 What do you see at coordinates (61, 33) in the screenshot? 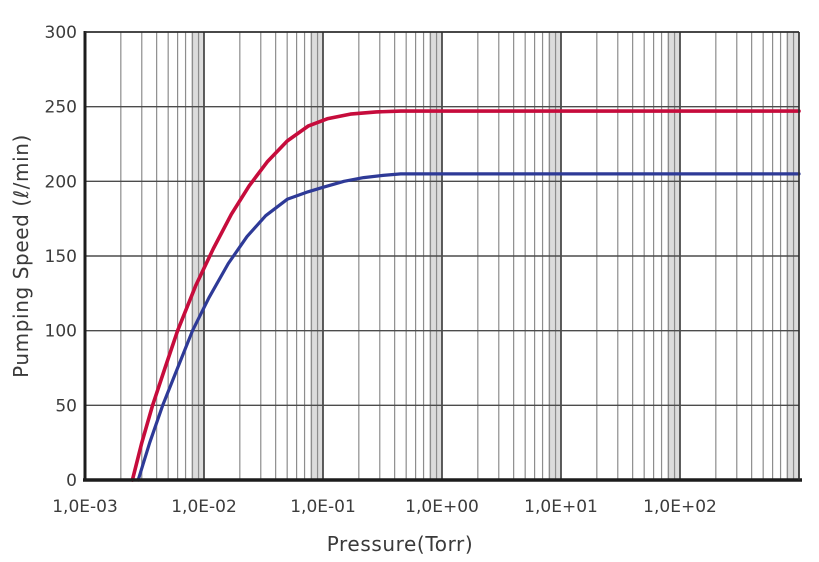
I see `y-tick-label: 300` at bounding box center [61, 33].